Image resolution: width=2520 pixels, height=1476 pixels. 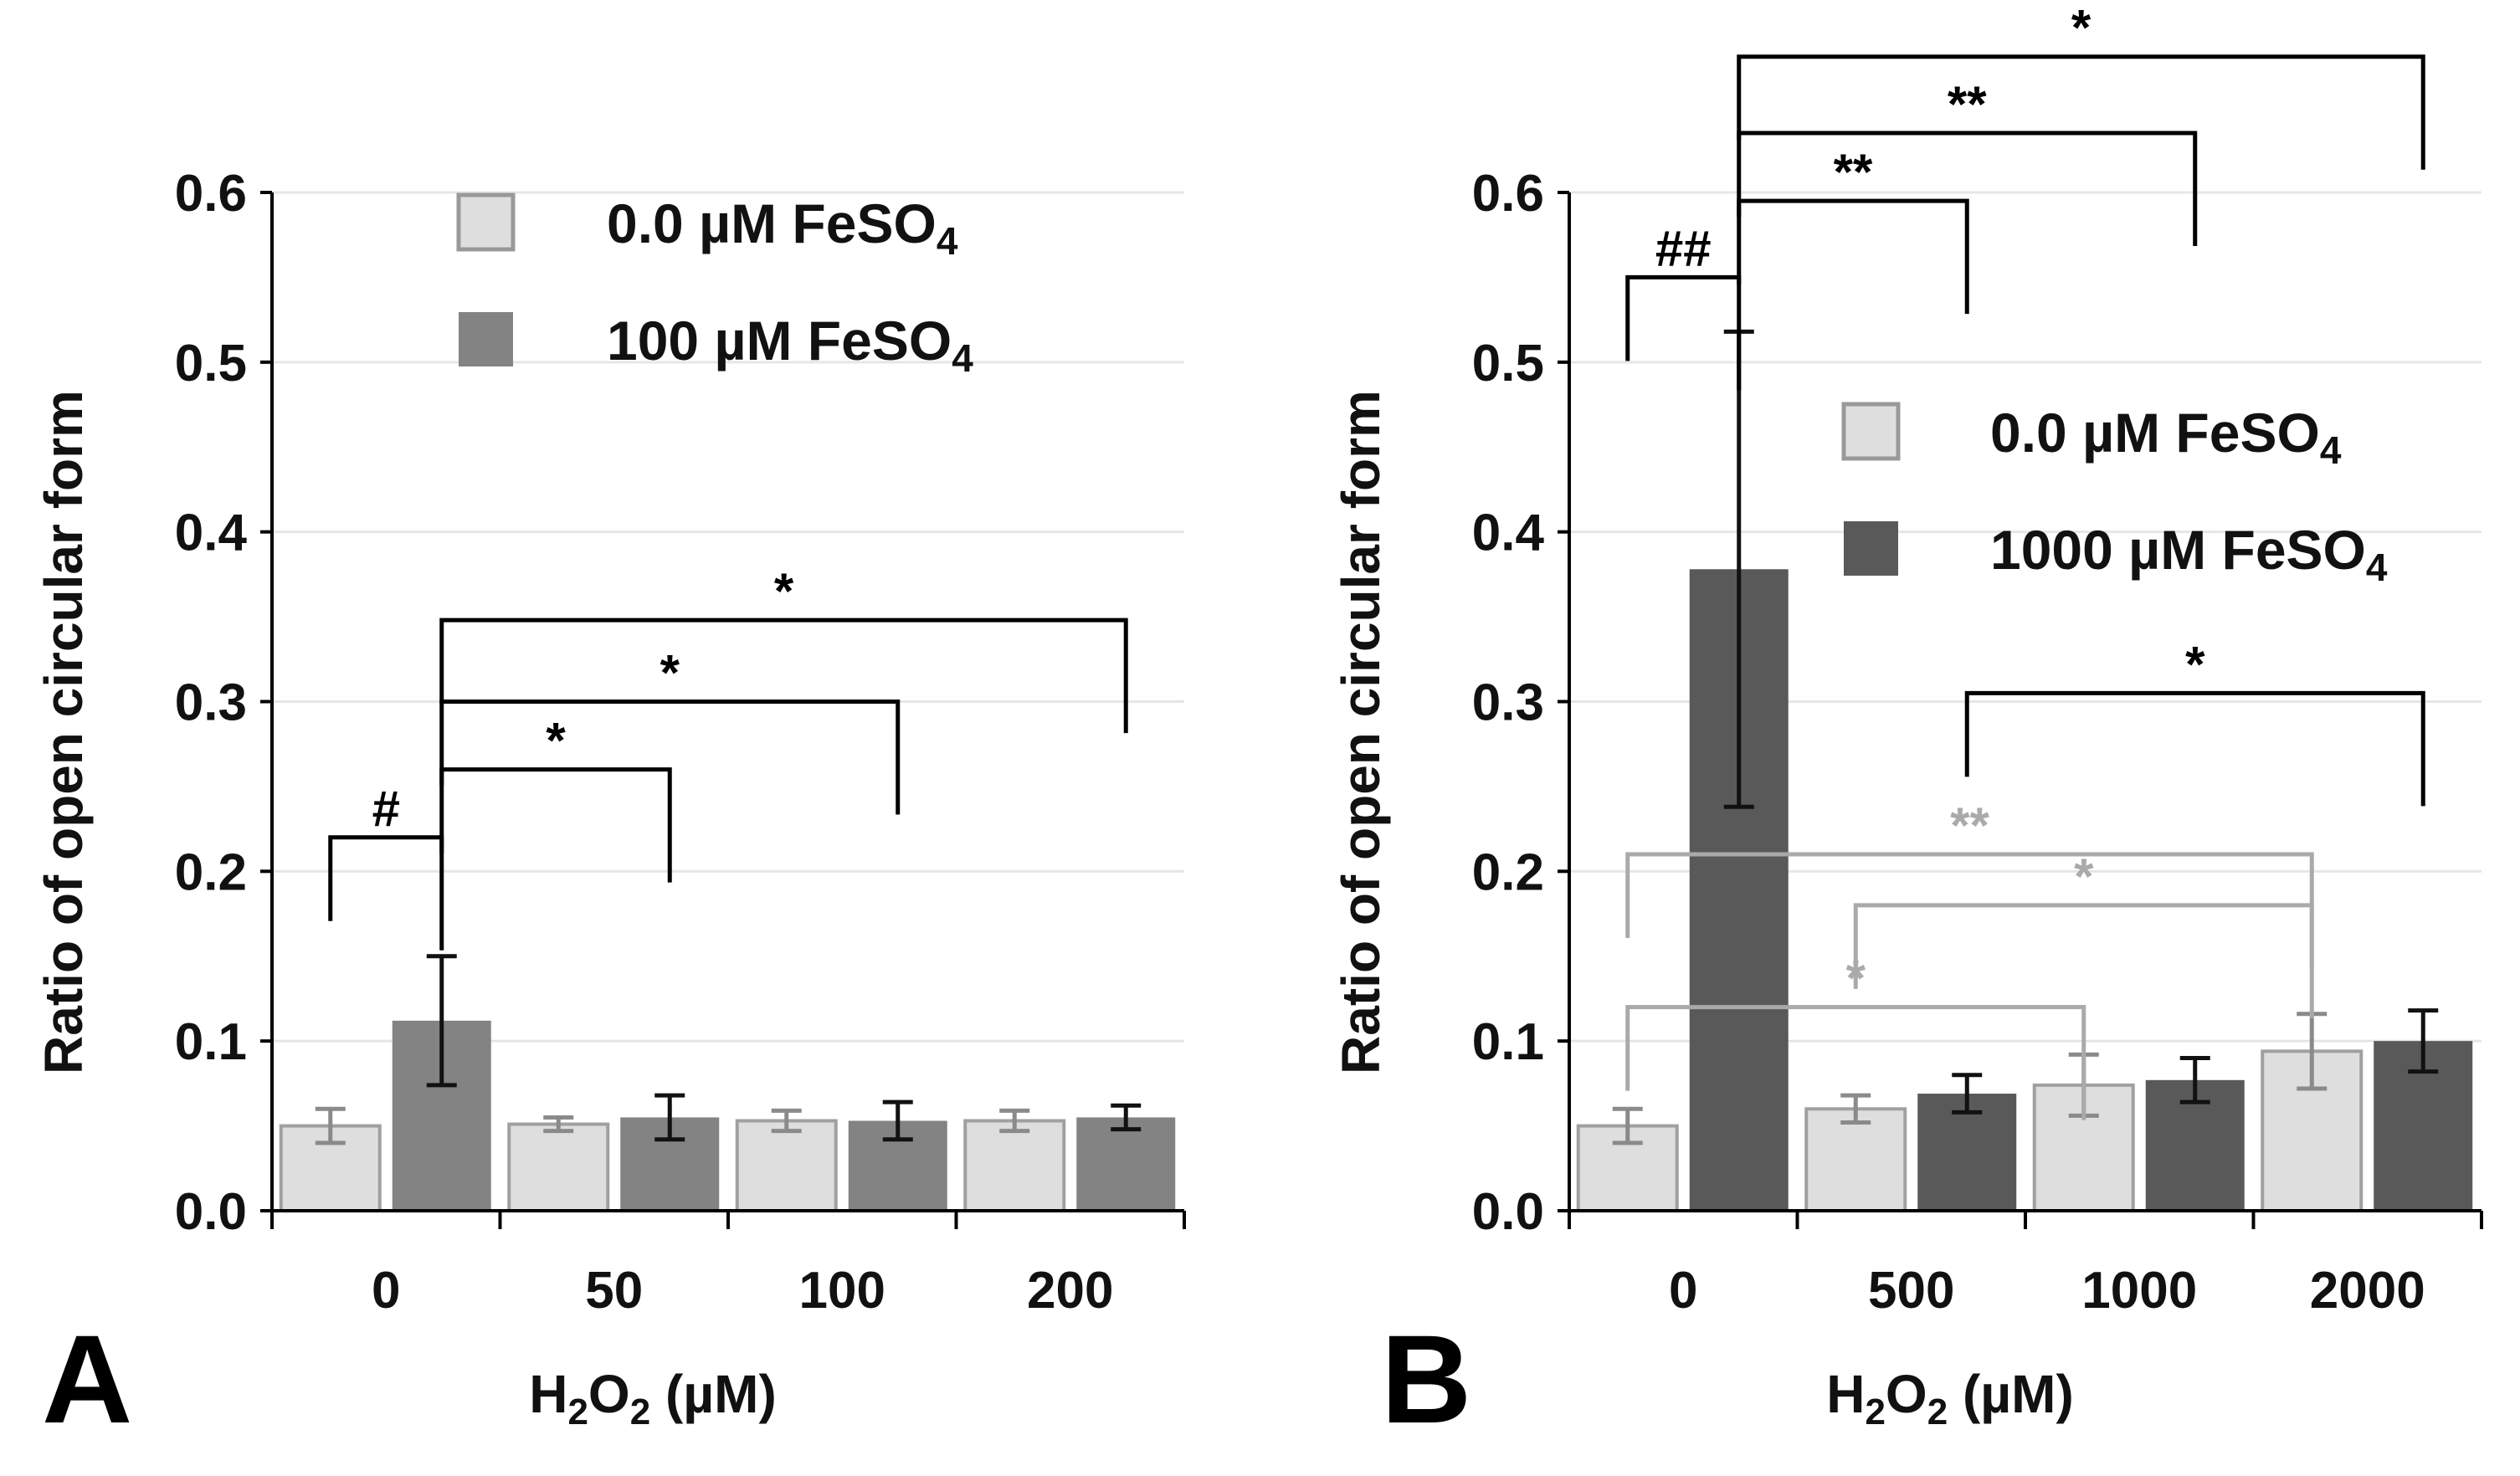 I want to click on significance-brackets-a: # * * *, so click(x=728, y=757).